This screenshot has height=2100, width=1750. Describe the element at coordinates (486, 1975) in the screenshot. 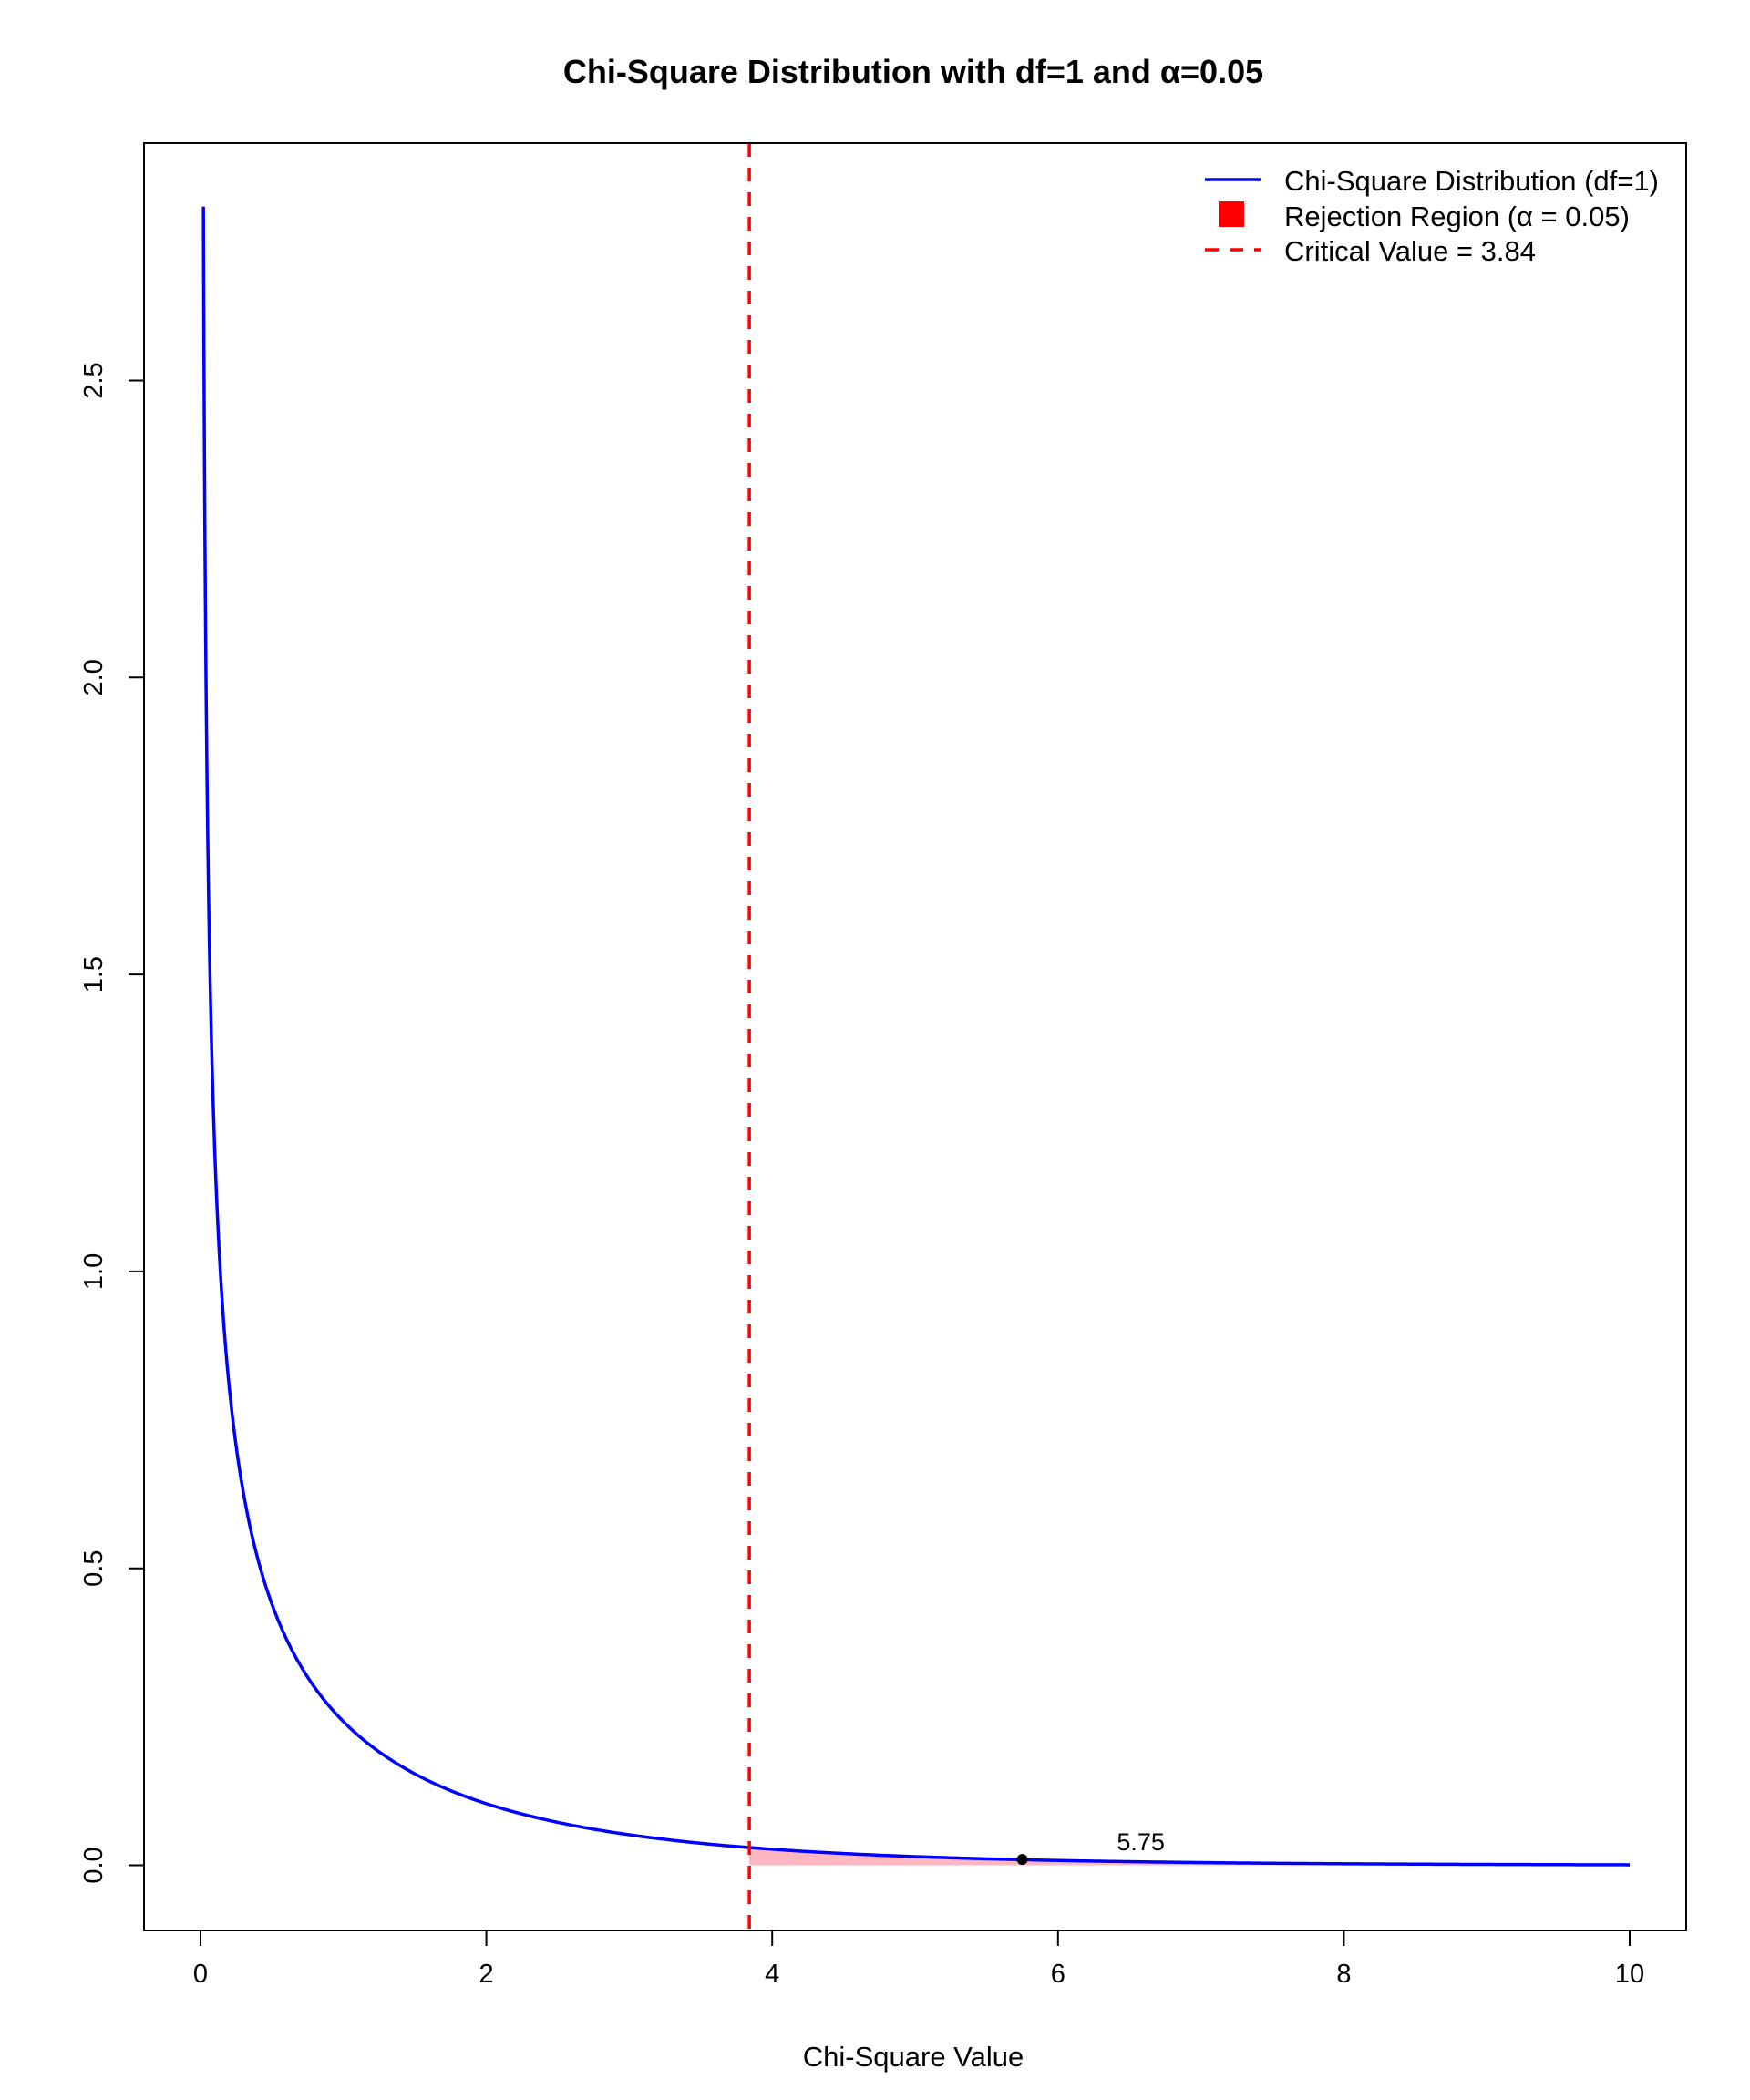

I see `x-tick-label: 2` at that location.